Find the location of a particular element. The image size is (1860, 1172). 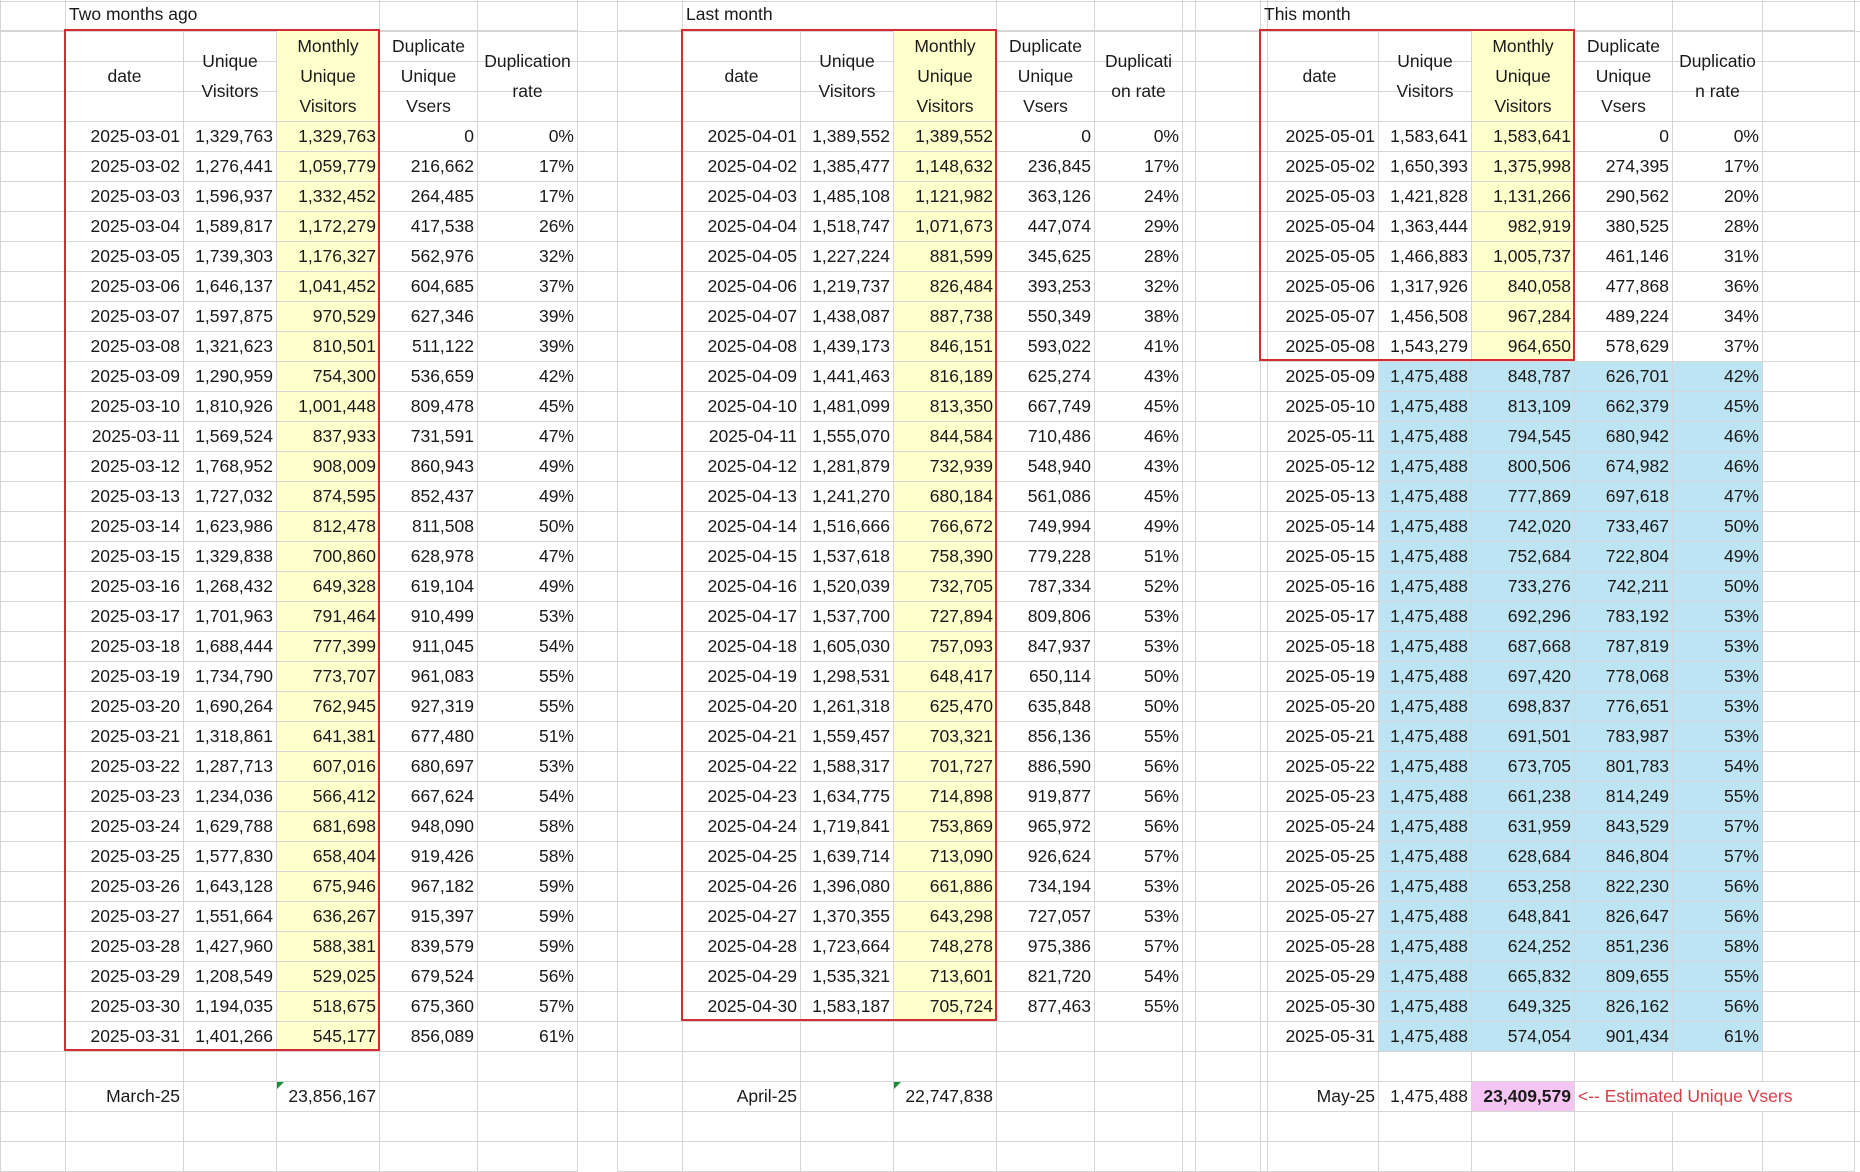

duplicate-cell: 604,685 is located at coordinates (428, 286).